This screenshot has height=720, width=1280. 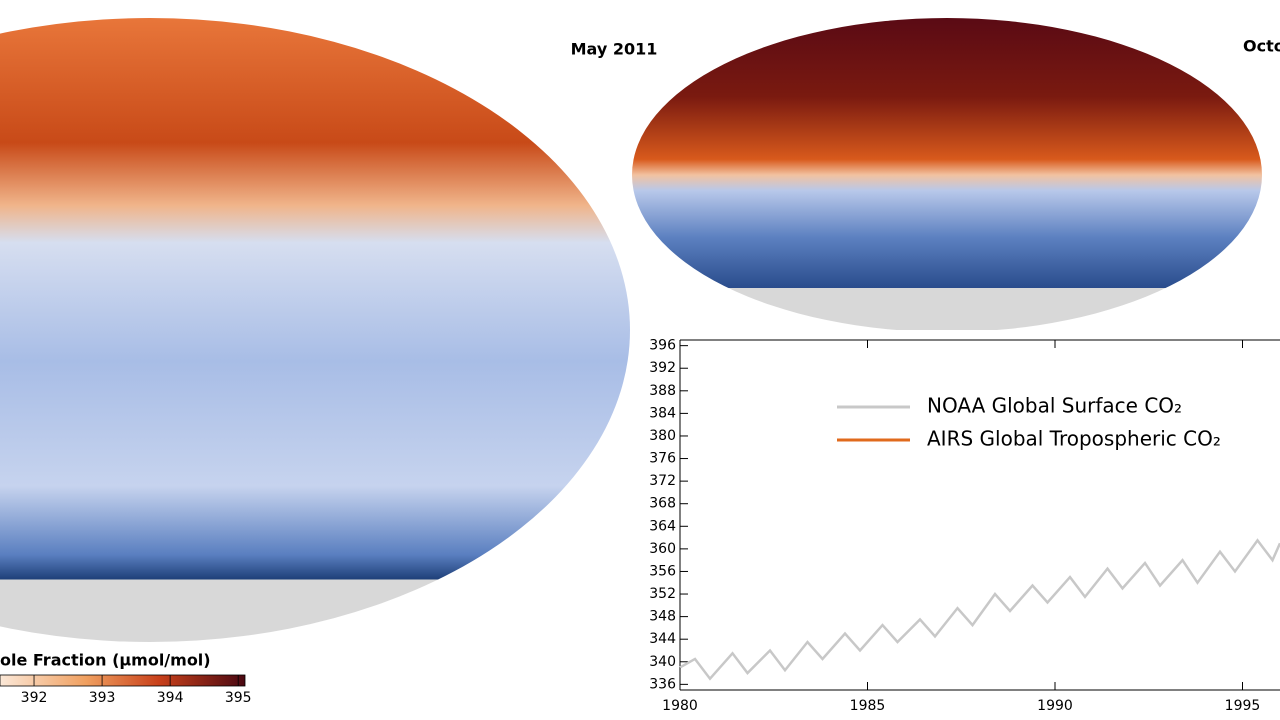 I want to click on colorbar, so click(x=123, y=680).